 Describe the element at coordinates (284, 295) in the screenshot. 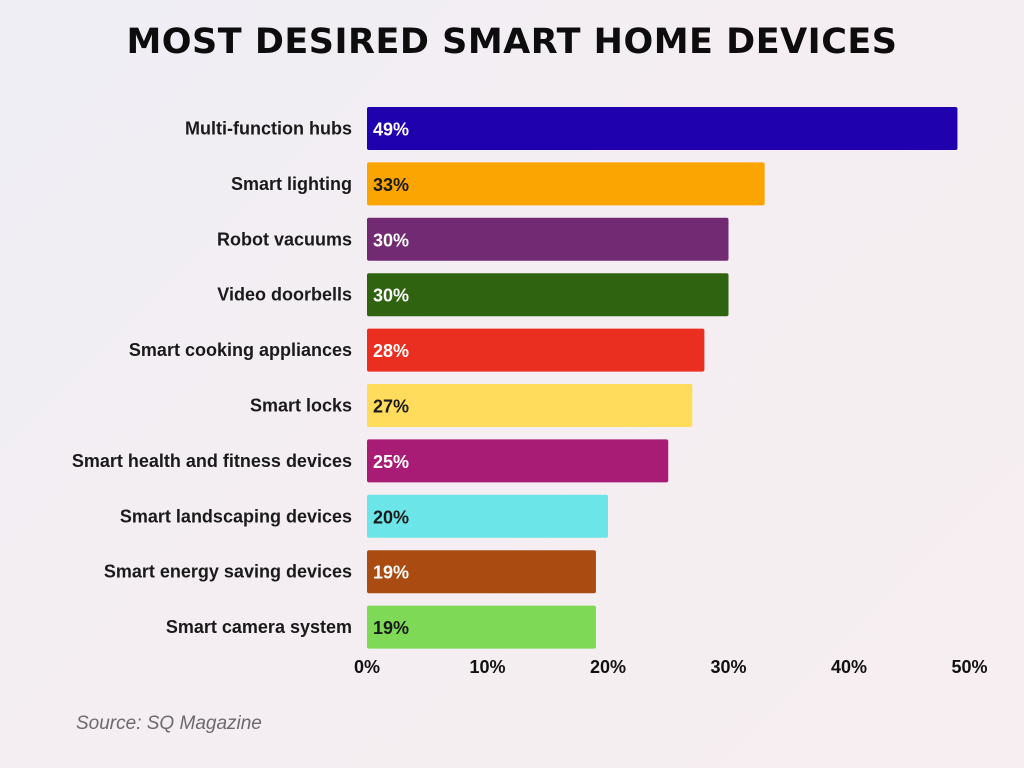

I see `category-label: Video doorbells` at that location.